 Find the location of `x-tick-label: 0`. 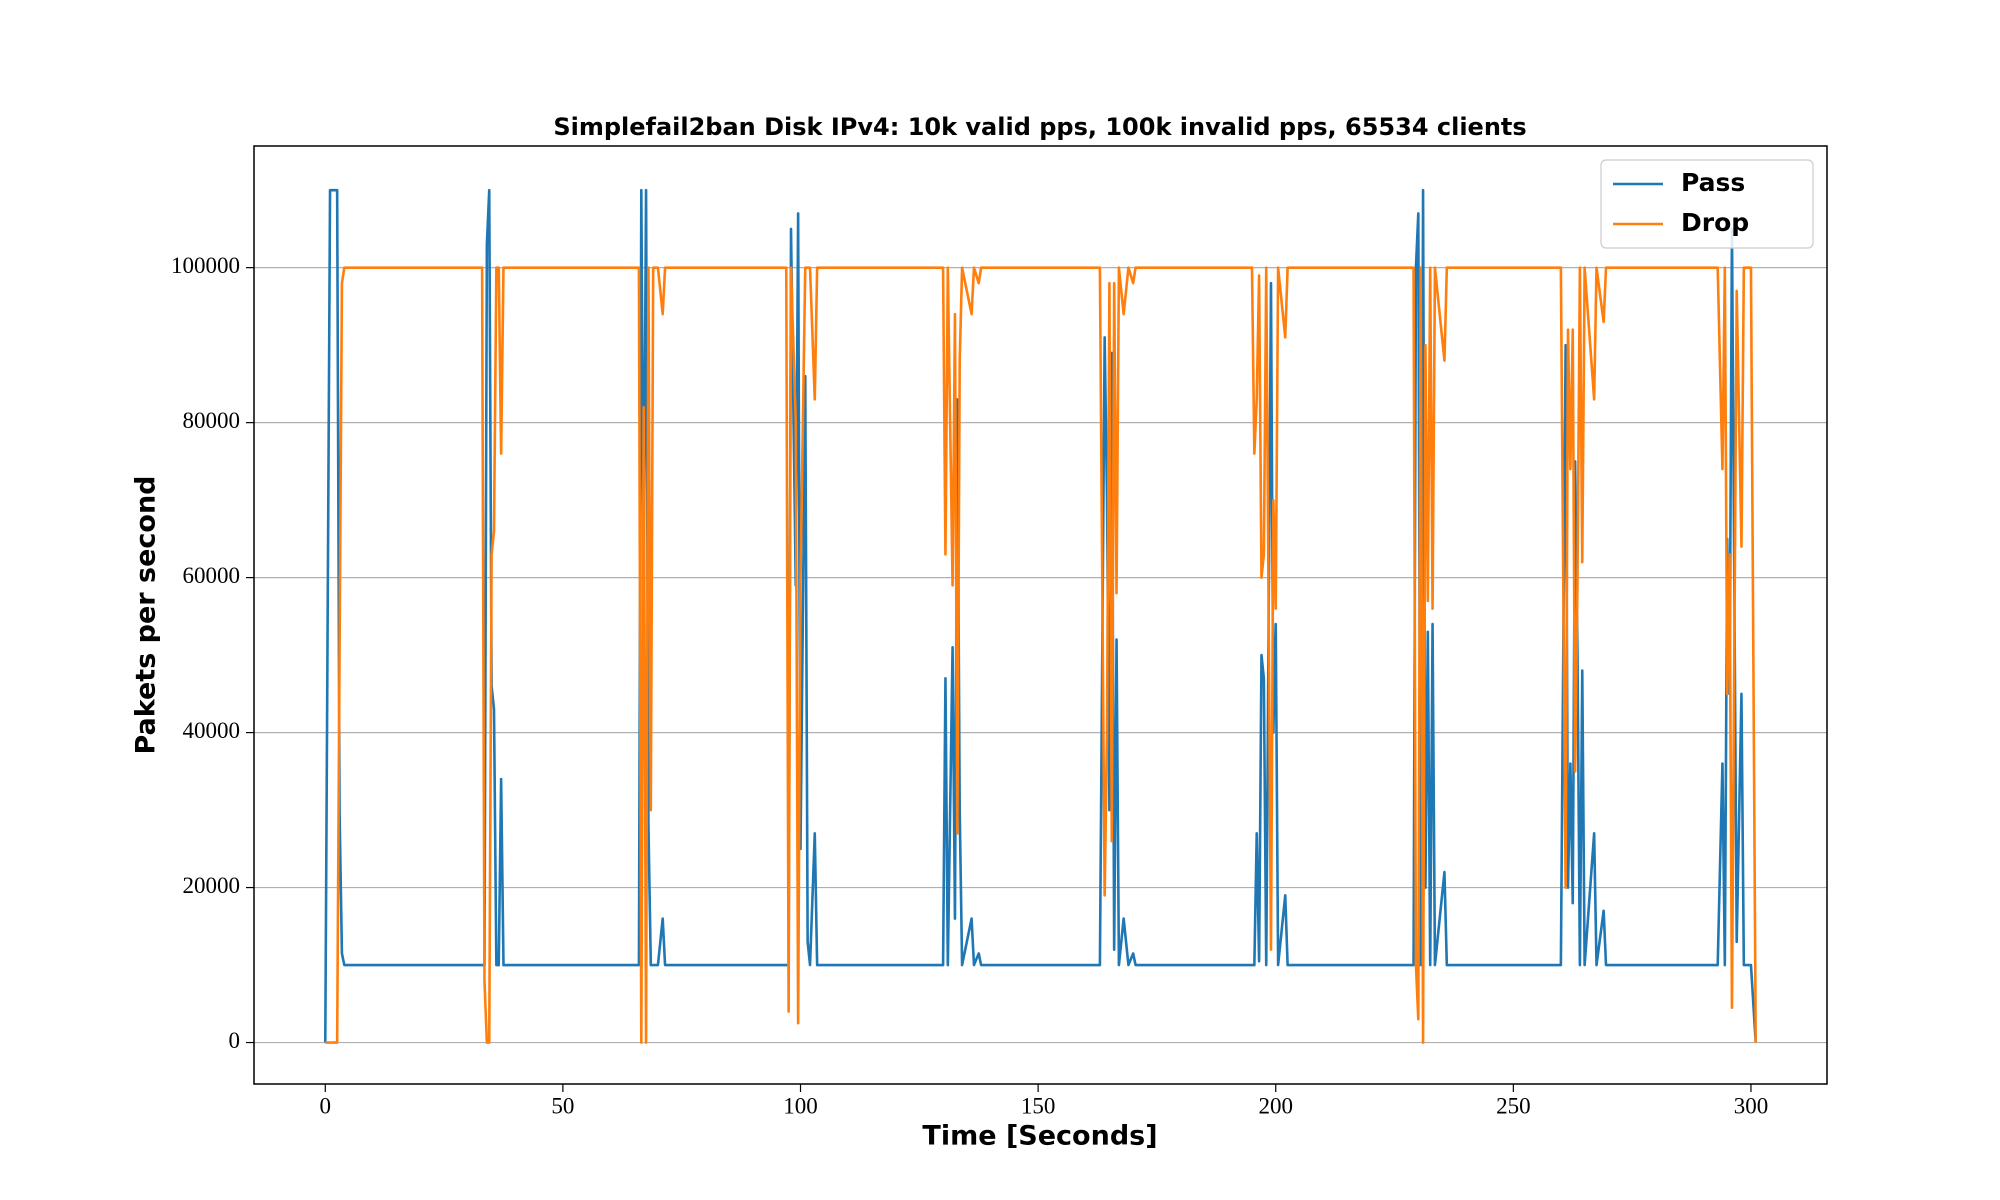

x-tick-label: 0 is located at coordinates (326, 1105).